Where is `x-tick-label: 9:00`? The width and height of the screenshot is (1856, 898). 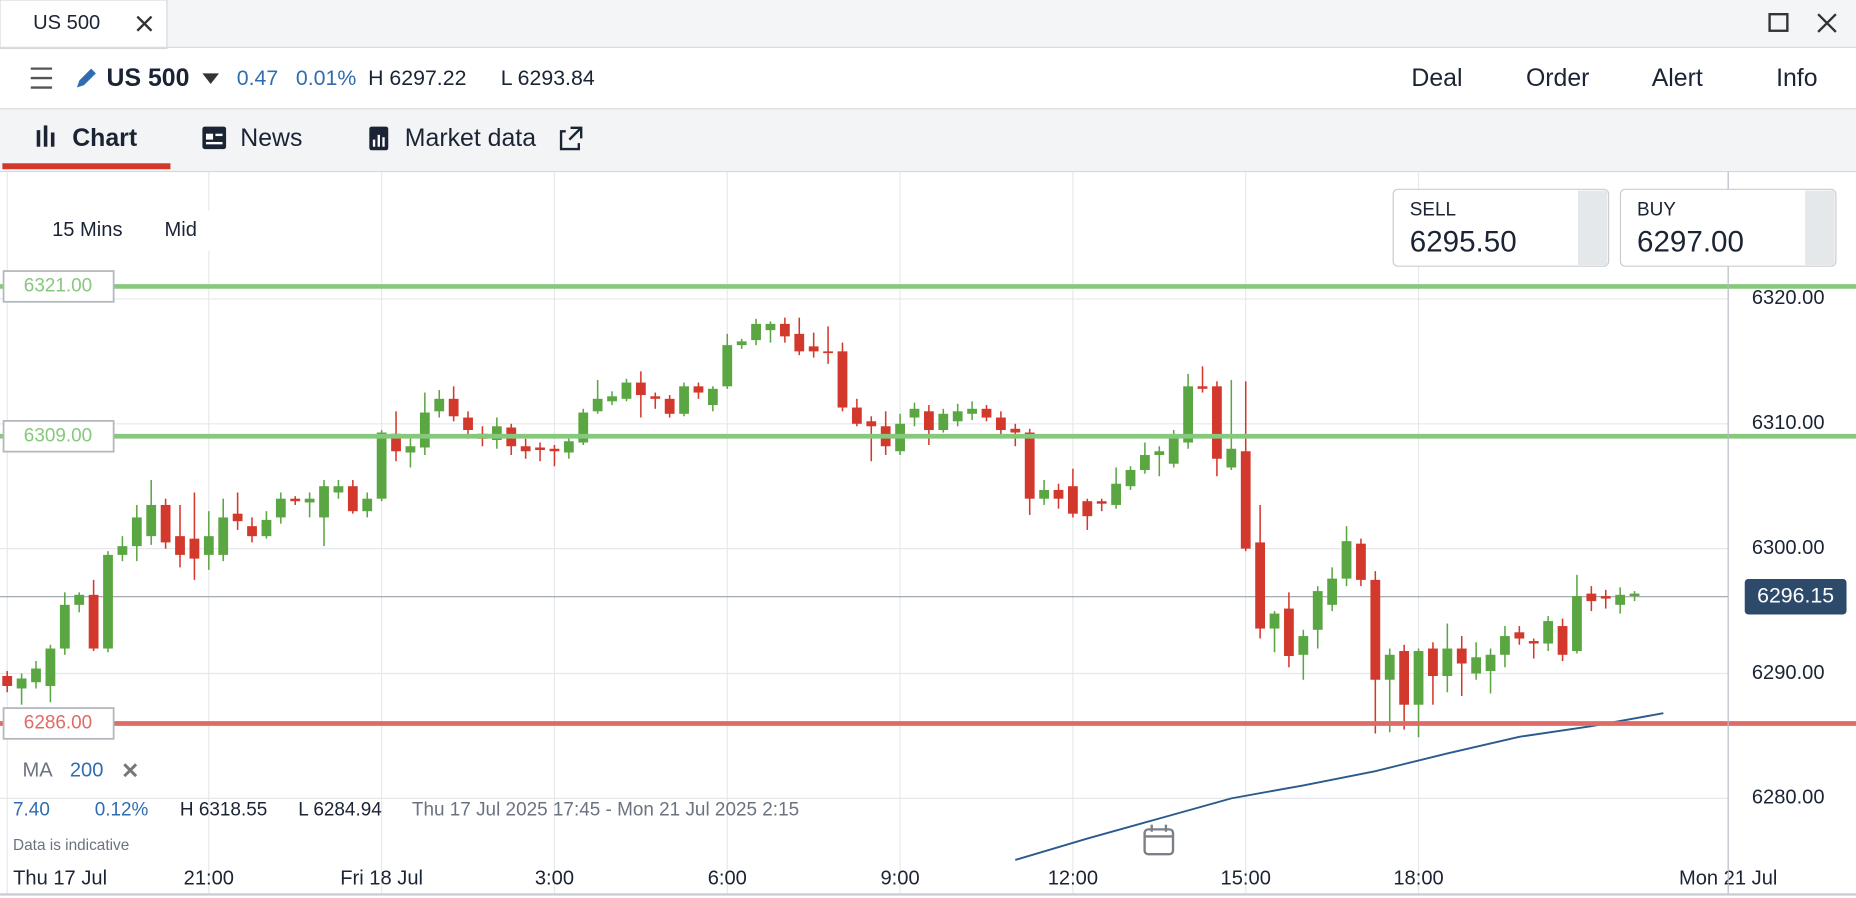 x-tick-label: 9:00 is located at coordinates (900, 878).